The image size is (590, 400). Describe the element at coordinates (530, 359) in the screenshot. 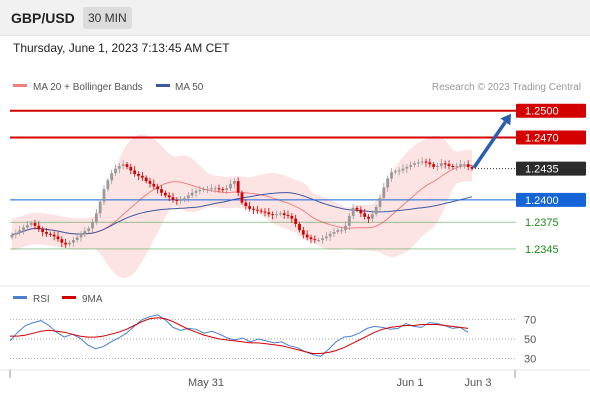

I see `oscillator-tick-label: 30` at that location.